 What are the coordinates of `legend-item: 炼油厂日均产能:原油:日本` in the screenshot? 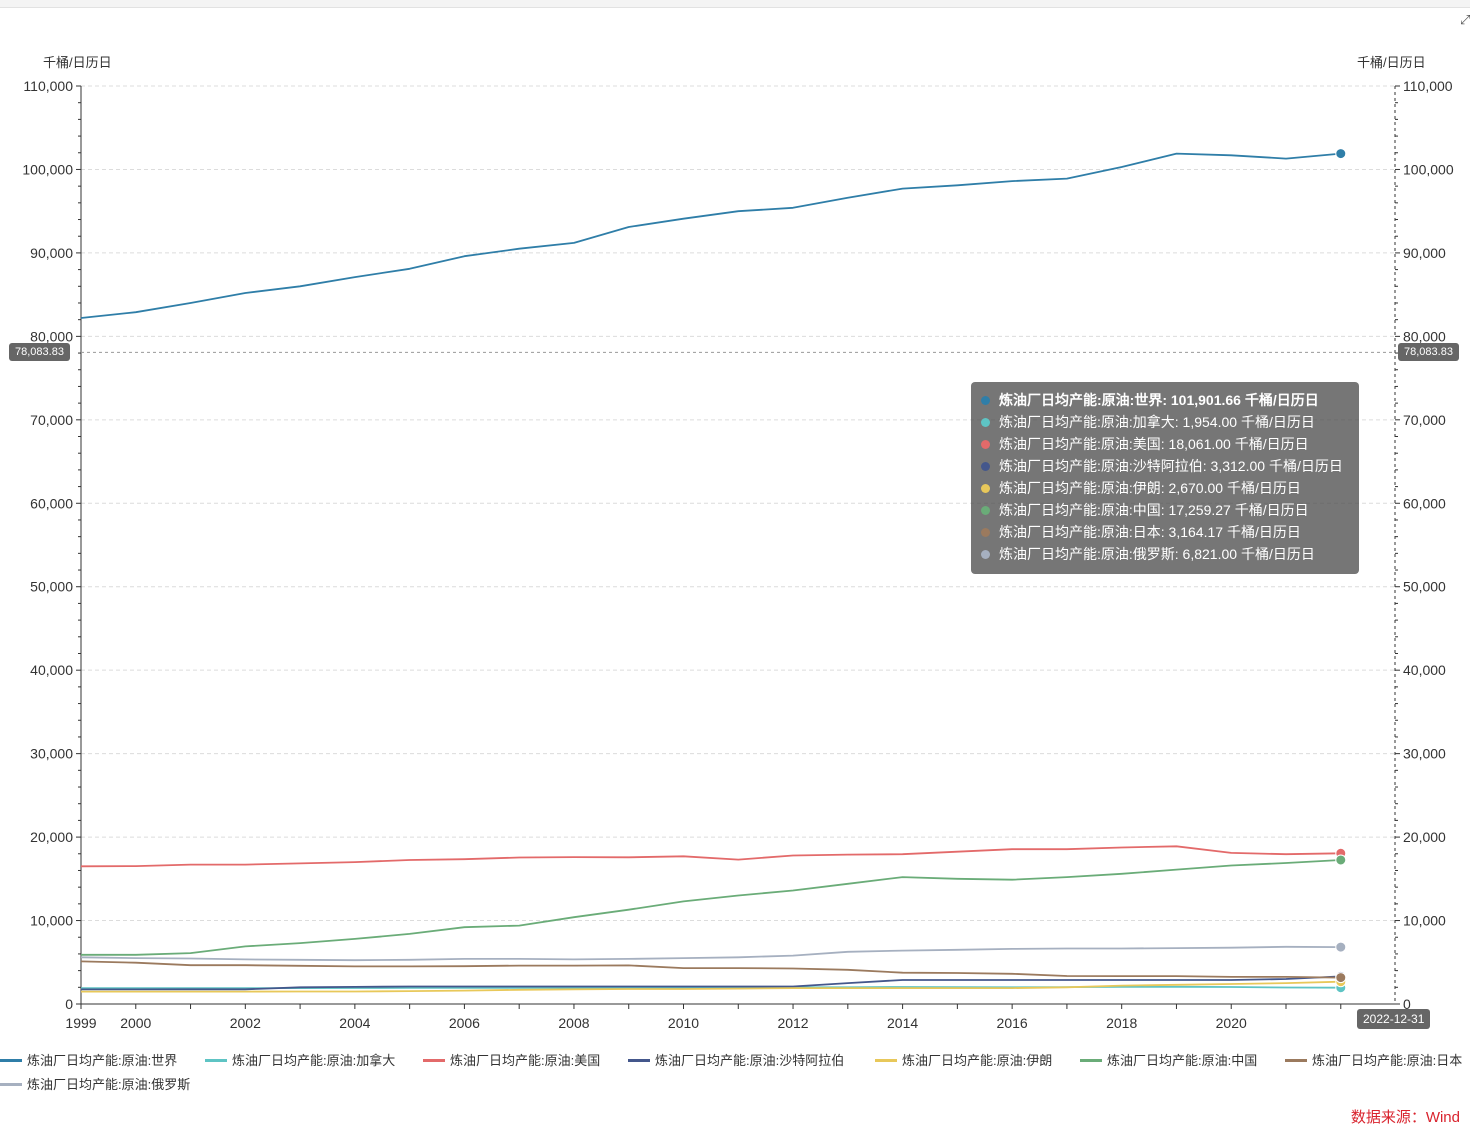 It's located at (1373, 1061).